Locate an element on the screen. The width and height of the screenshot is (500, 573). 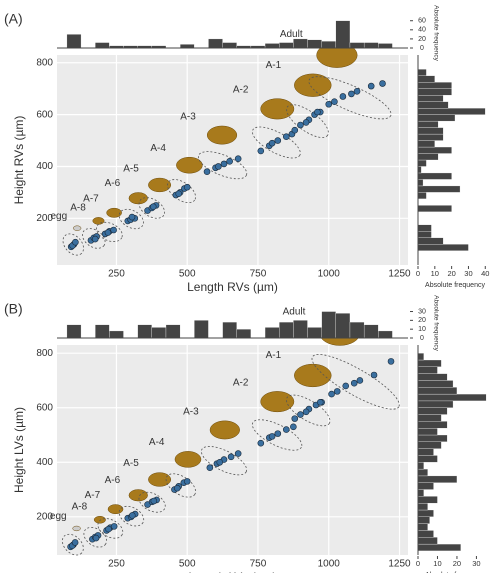
y-tick-label: 400 is located at coordinates (44, 166).